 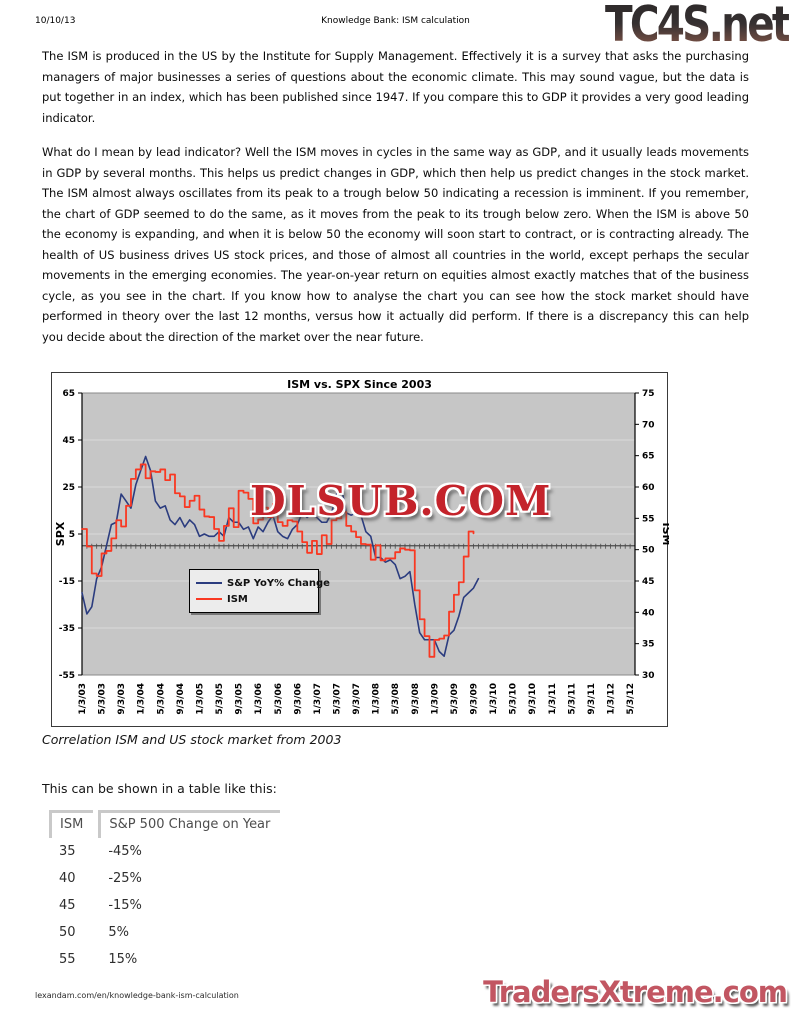 What do you see at coordinates (357, 699) in the screenshot?
I see `svg-text: 9/3/07` at bounding box center [357, 699].